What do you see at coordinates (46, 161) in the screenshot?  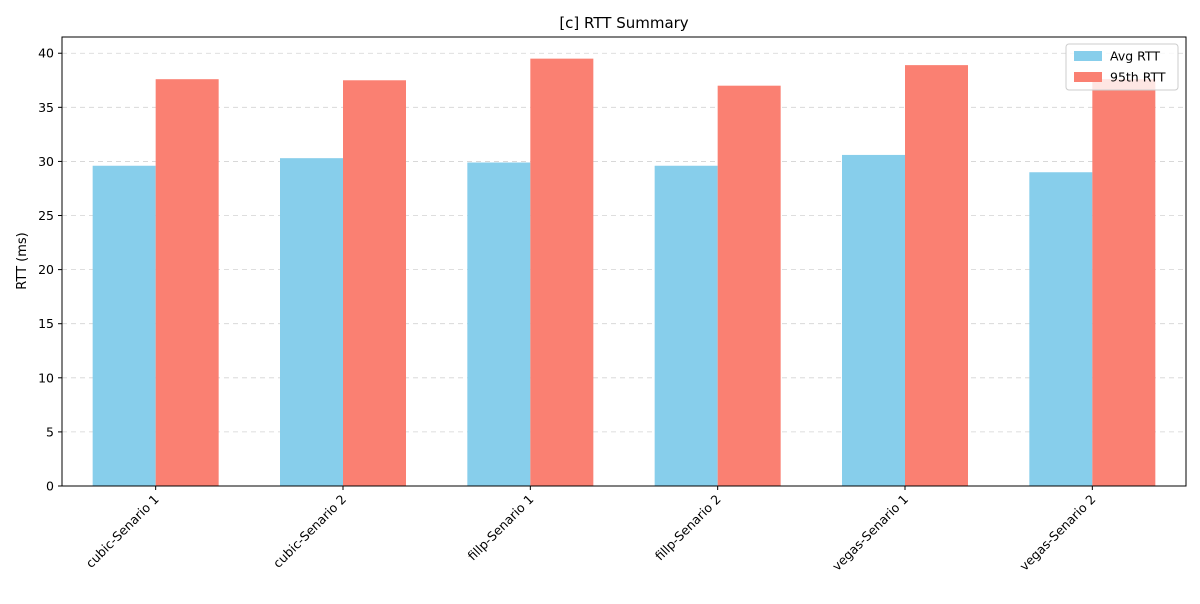 I see `y-tick-label: 30` at bounding box center [46, 161].